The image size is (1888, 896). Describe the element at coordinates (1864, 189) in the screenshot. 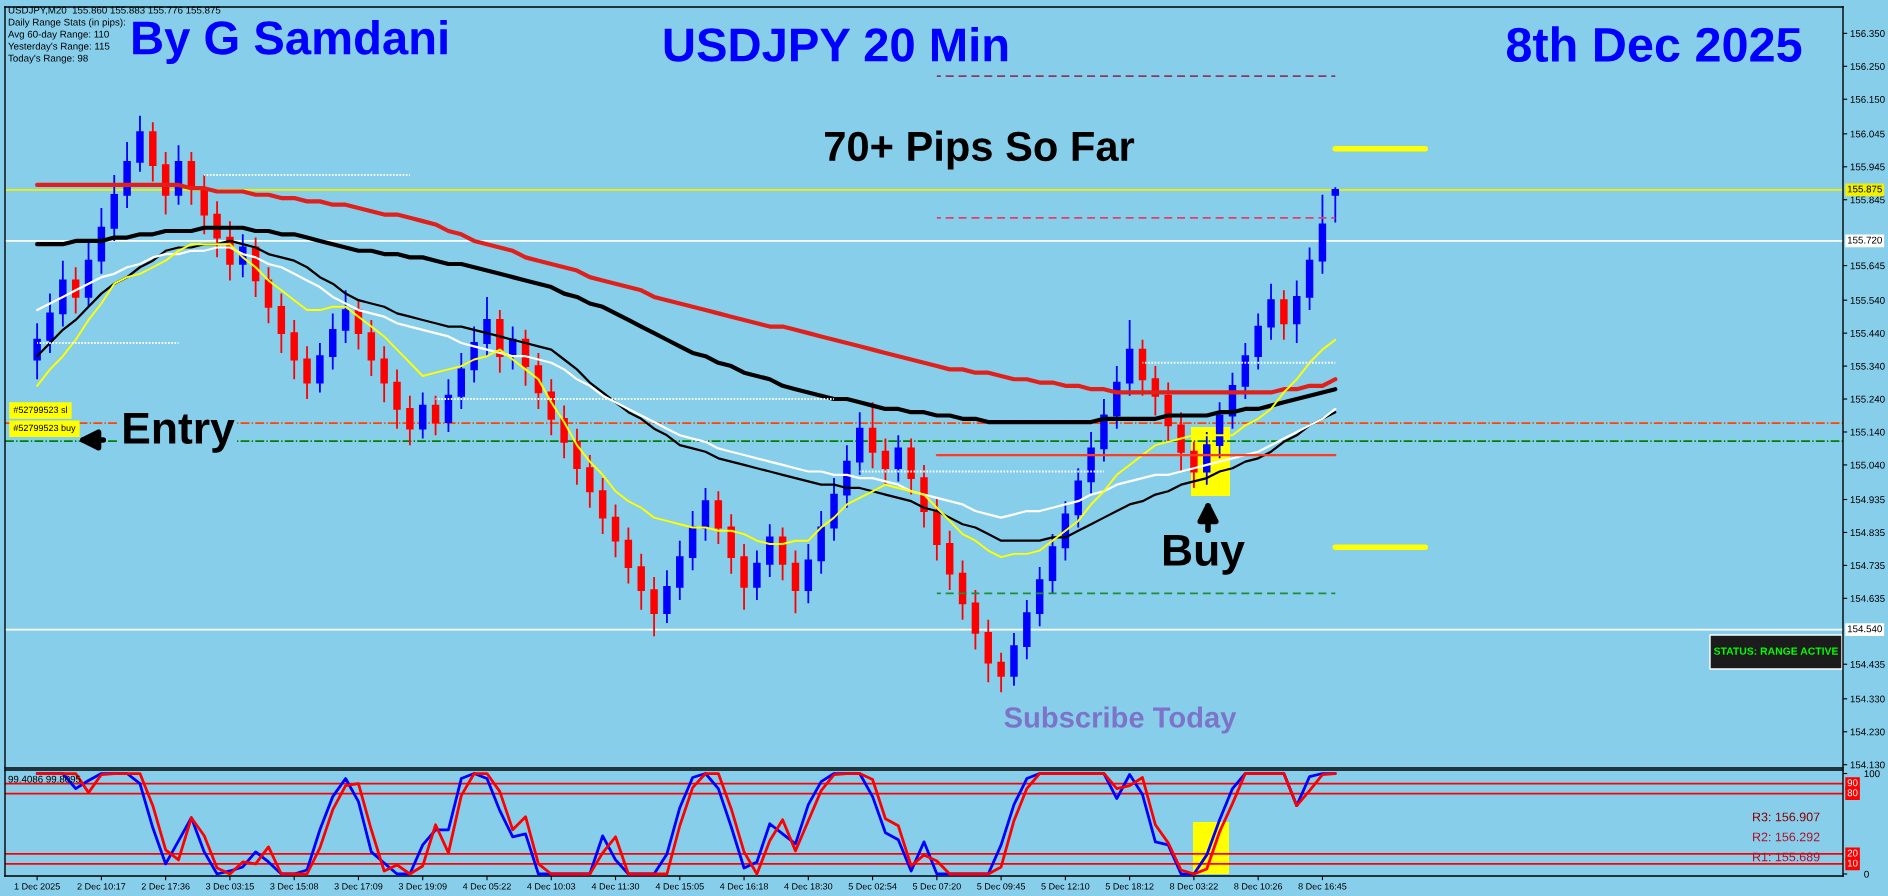

I see `ref-line-label: 155.875` at that location.